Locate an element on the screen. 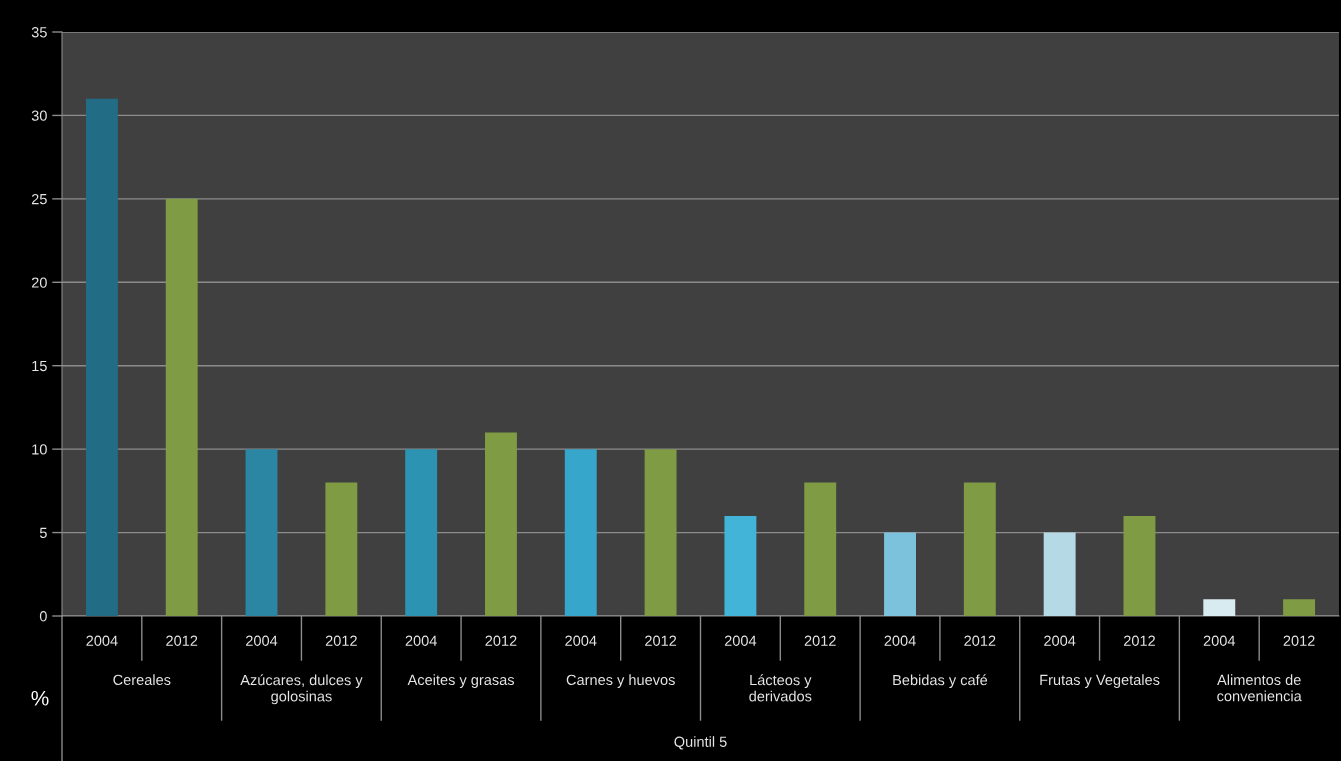 This screenshot has width=1341, height=761. y-tick-label: 5 is located at coordinates (43, 532).